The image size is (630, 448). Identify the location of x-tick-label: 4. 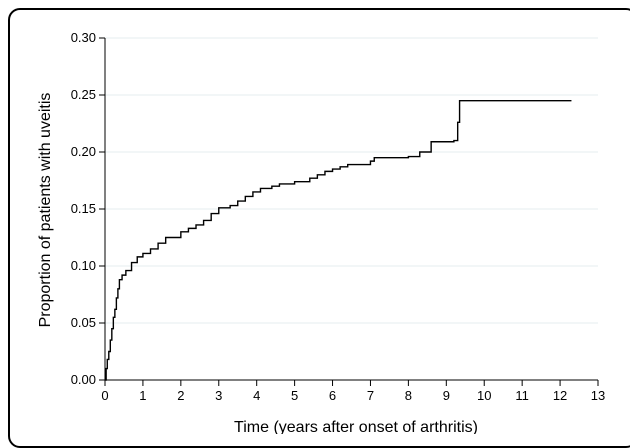
(256, 395).